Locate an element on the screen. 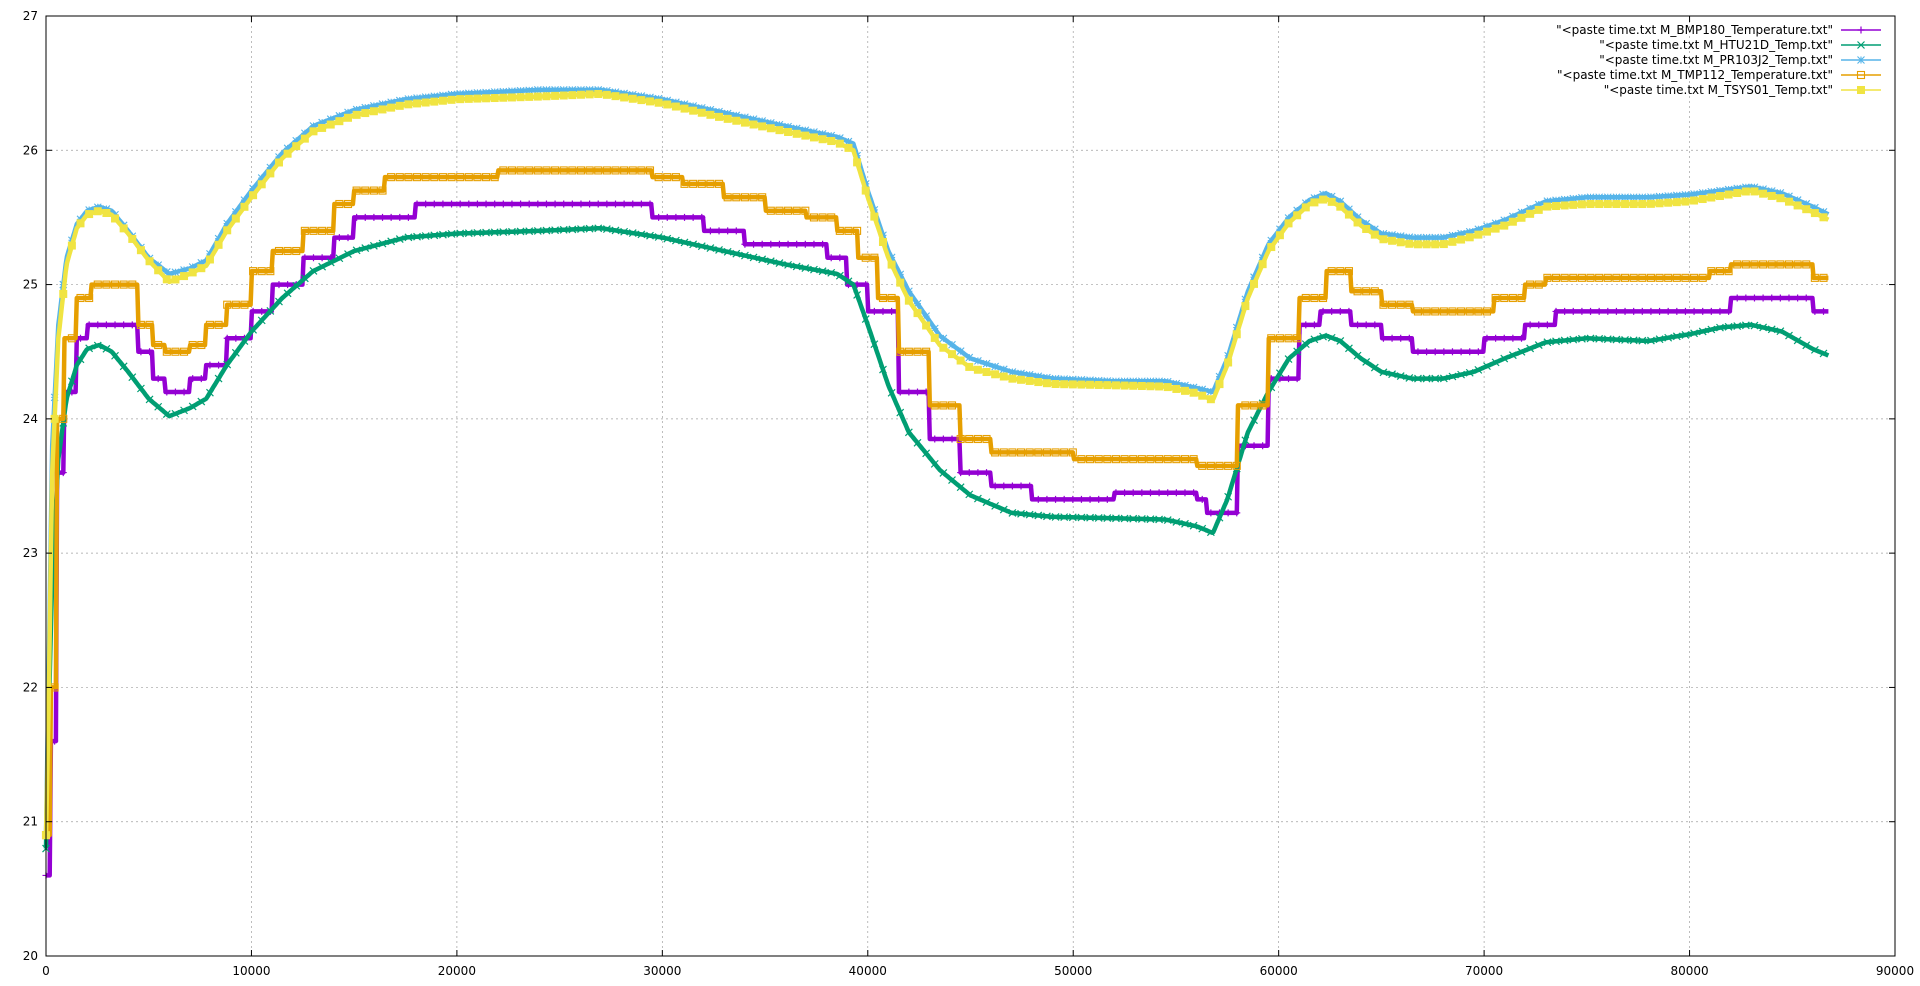 Image resolution: width=1920 pixels, height=986 pixels. y-tick-label: 24 is located at coordinates (30, 419).